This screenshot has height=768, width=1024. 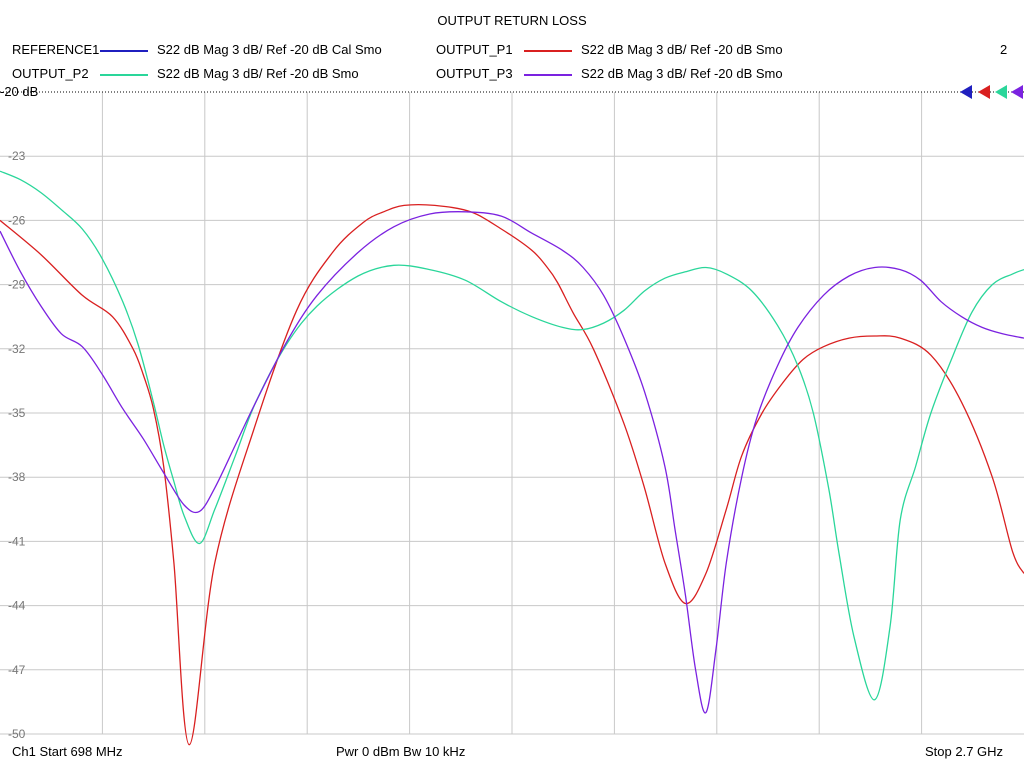 I want to click on y-tick-label: -35, so click(x=17, y=413).